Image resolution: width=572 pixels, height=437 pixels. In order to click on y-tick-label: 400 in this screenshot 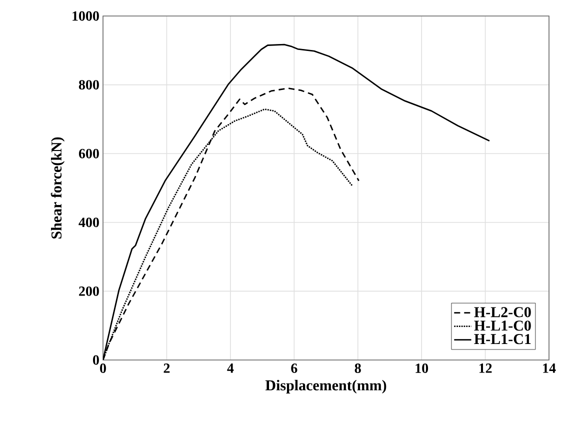, I will do `click(88, 223)`.